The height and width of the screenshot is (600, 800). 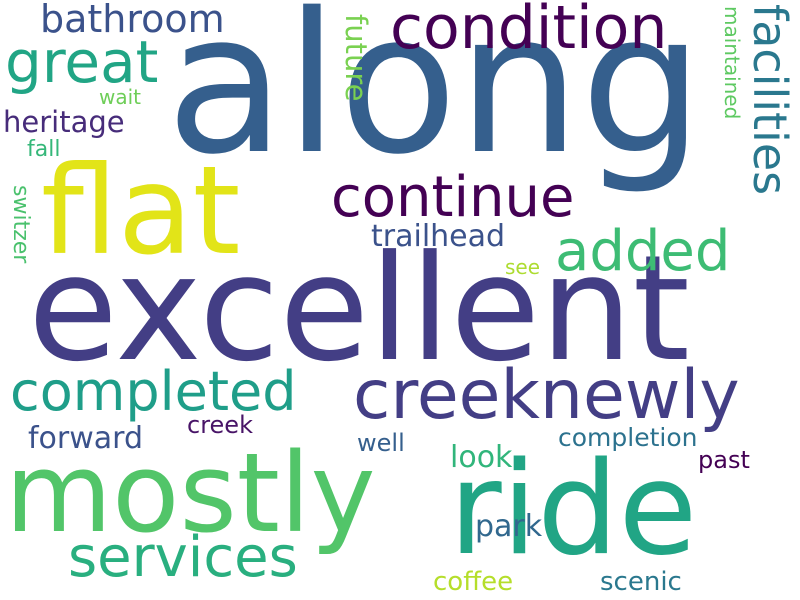 What do you see at coordinates (523, 267) in the screenshot?
I see `word-see: see` at bounding box center [523, 267].